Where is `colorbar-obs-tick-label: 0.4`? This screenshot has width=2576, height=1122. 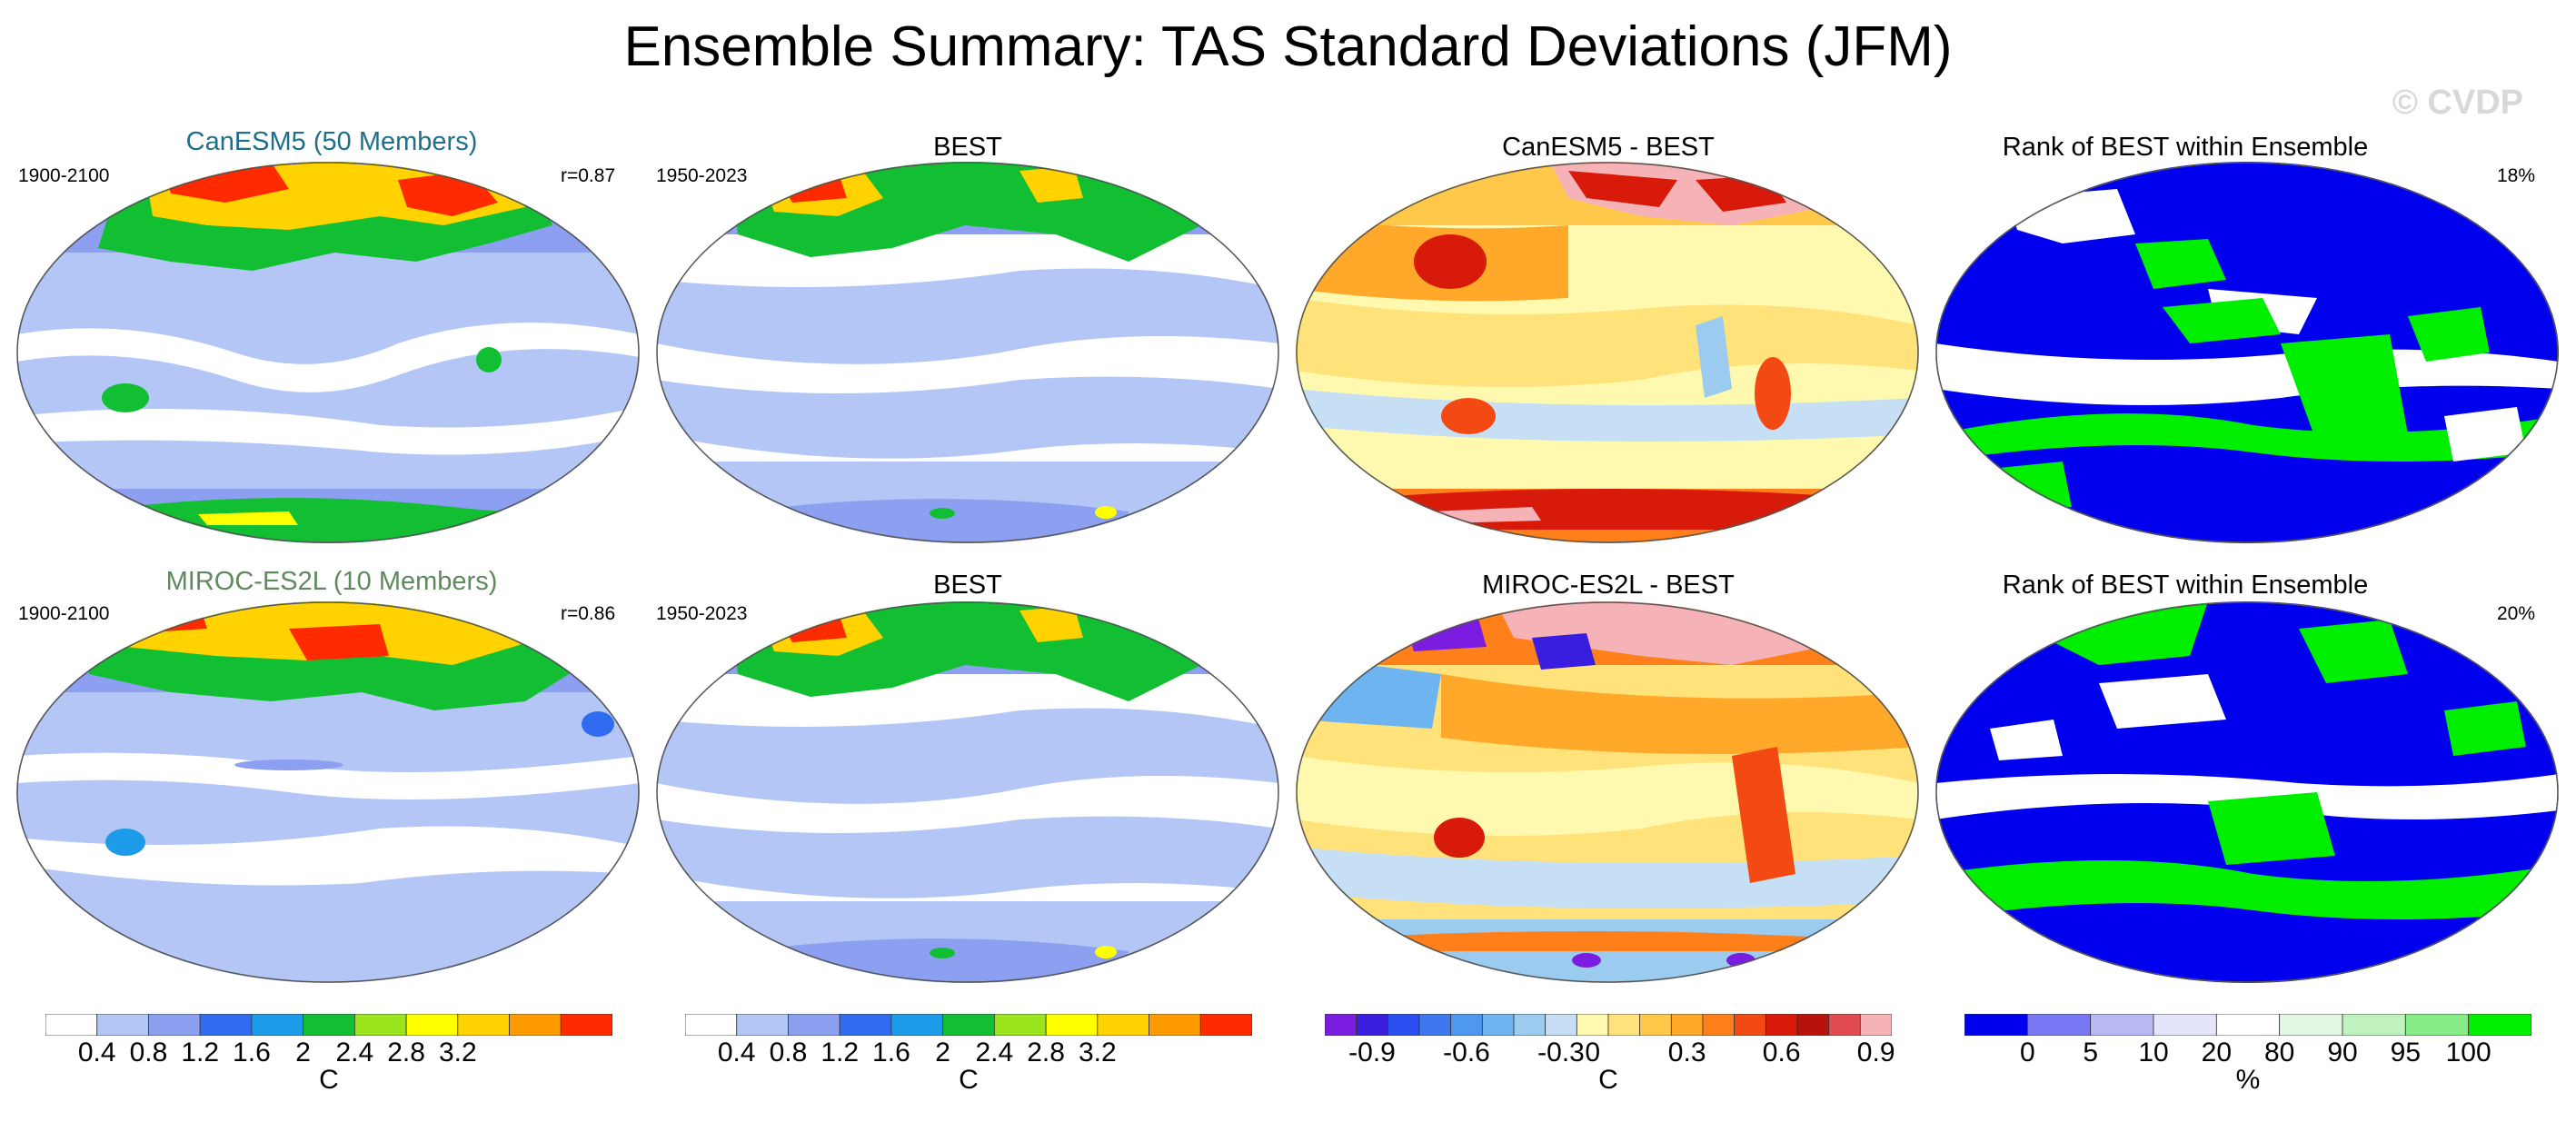 colorbar-obs-tick-label: 0.4 is located at coordinates (737, 1052).